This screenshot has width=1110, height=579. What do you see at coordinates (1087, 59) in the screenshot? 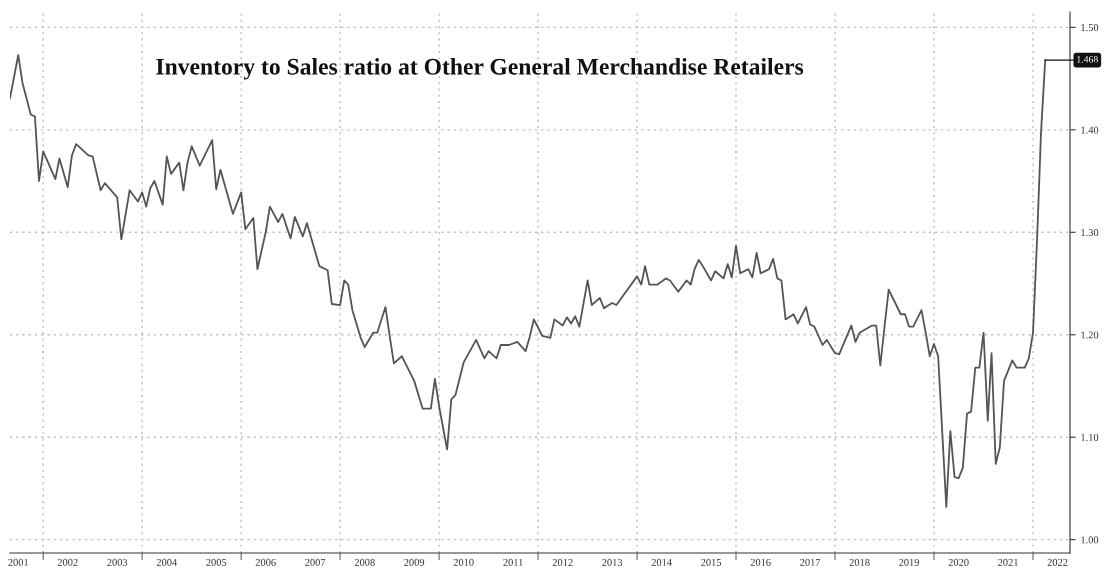
I see `annotation: 1.468` at bounding box center [1087, 59].